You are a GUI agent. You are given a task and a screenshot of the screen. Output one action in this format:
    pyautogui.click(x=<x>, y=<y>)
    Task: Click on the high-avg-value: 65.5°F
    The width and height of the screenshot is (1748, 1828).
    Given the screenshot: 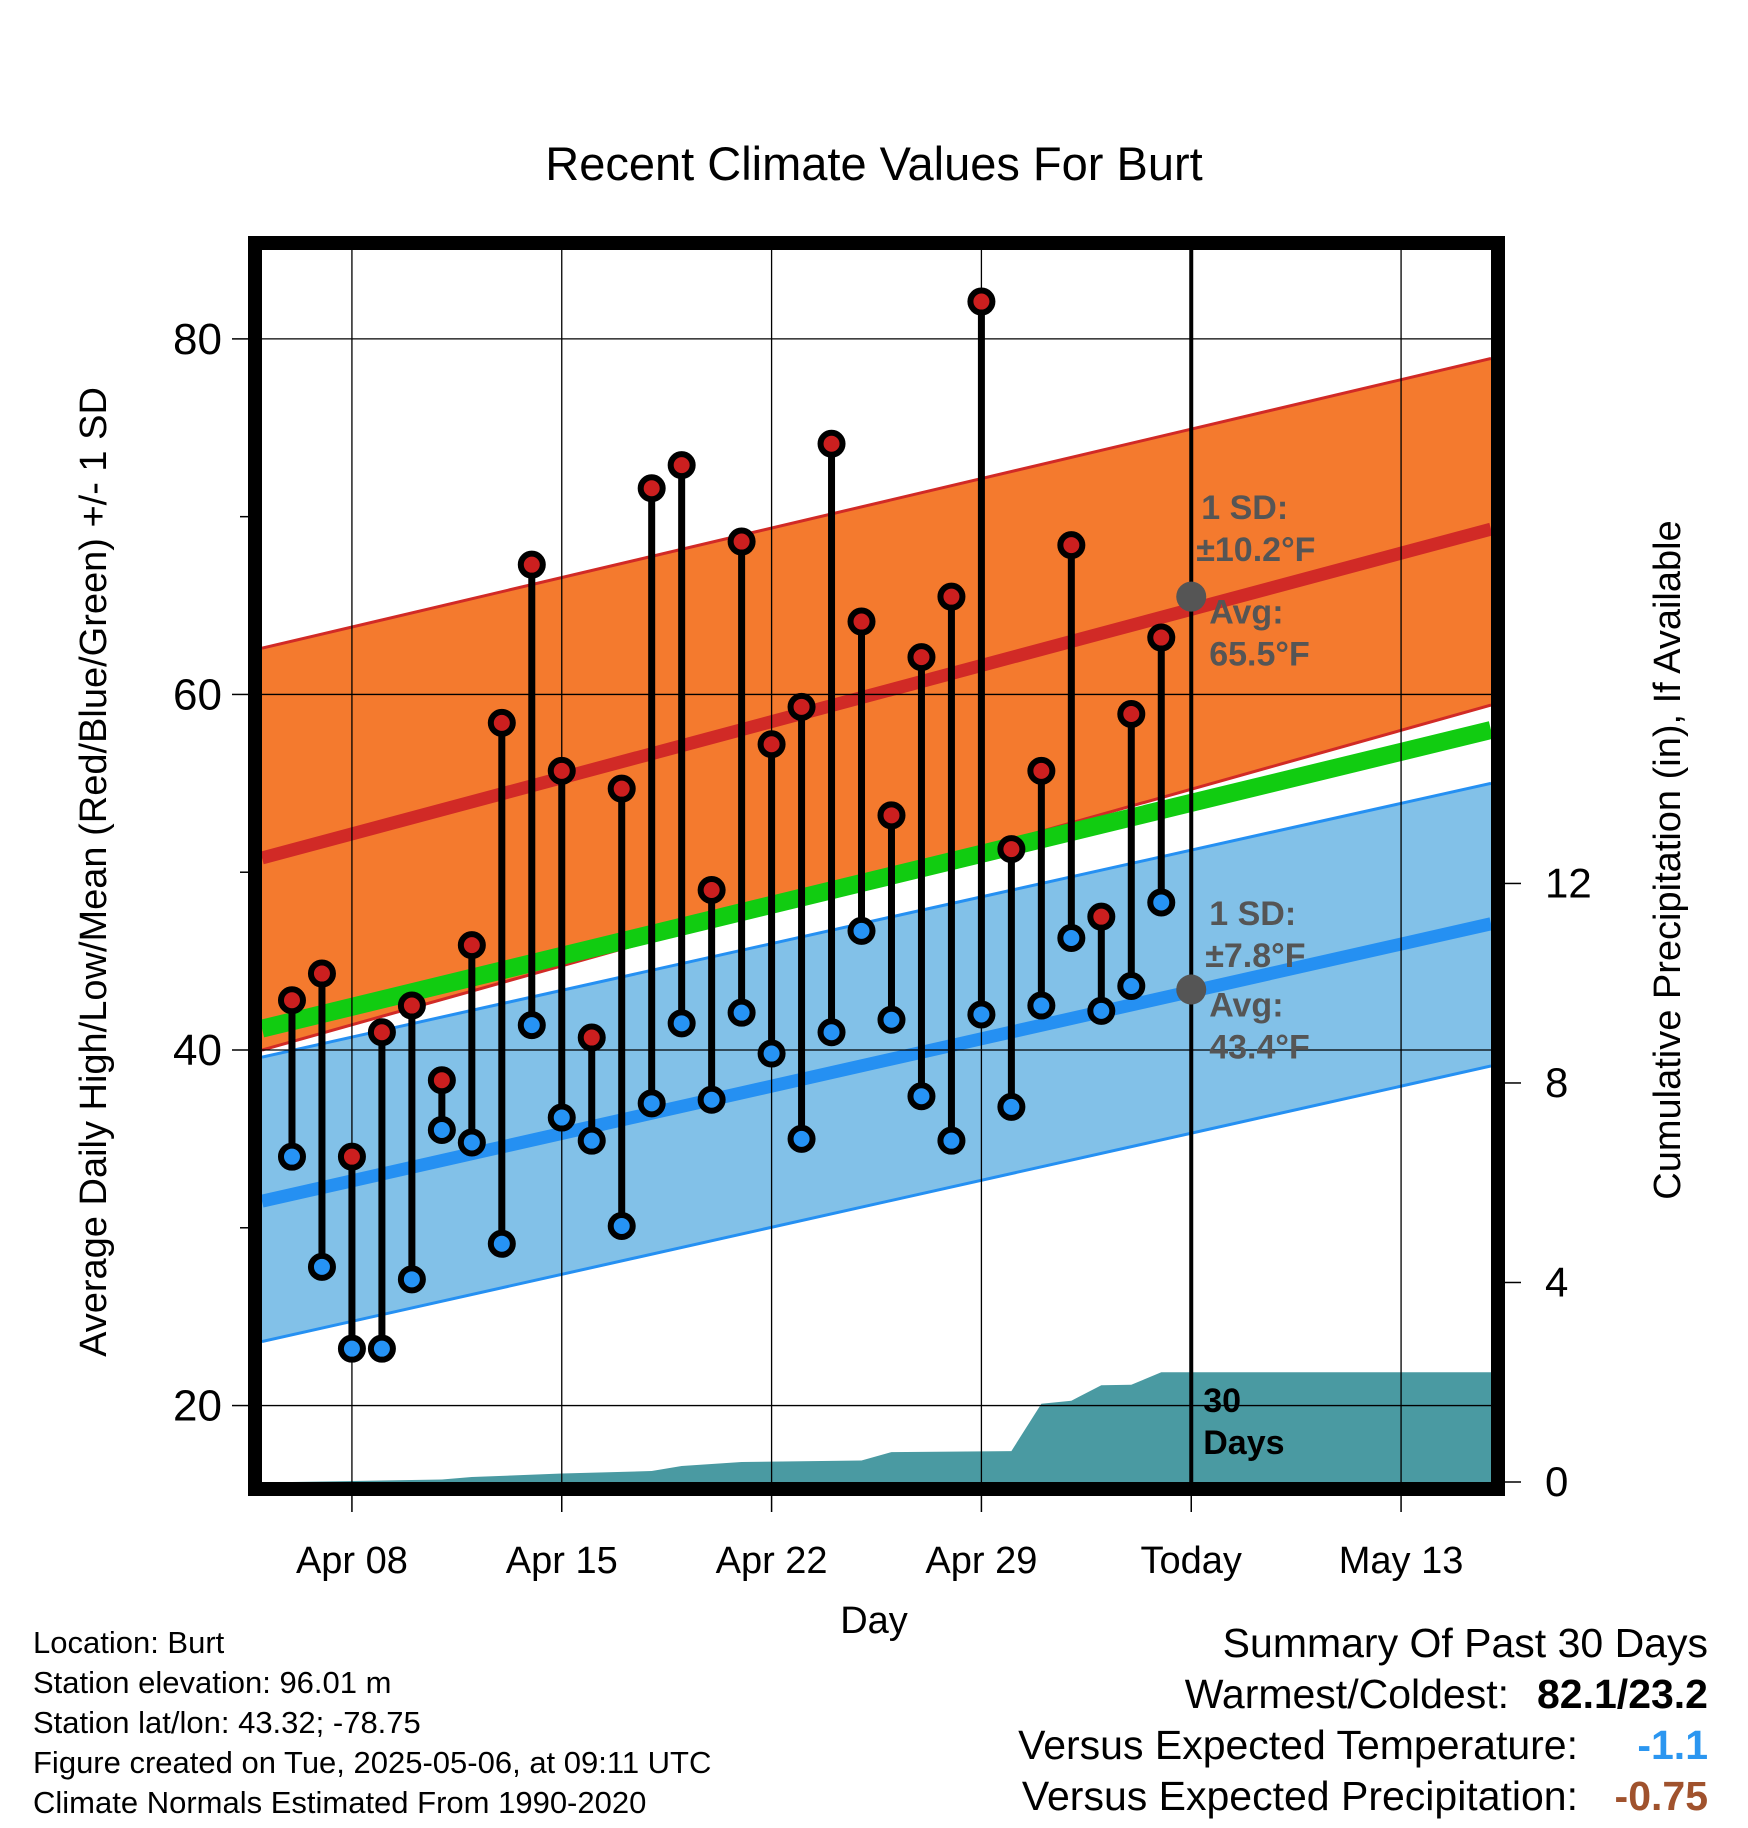 What is the action you would take?
    pyautogui.click(x=1259, y=655)
    